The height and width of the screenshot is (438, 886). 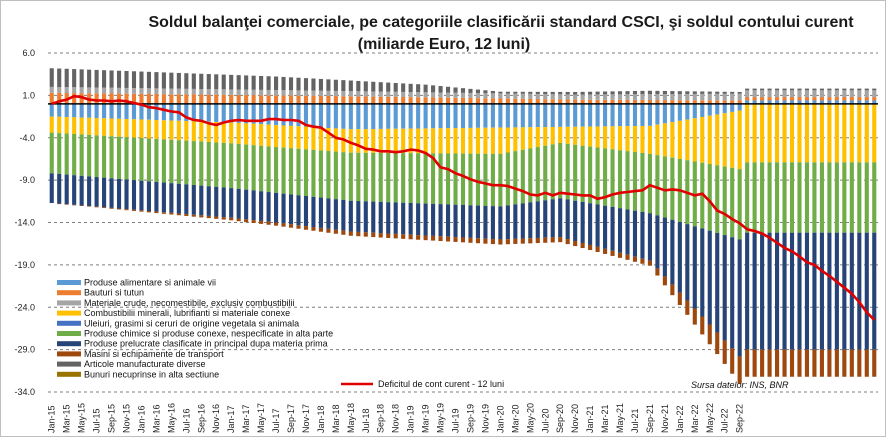 I want to click on y-tick-label: -14.0, so click(x=24, y=223).